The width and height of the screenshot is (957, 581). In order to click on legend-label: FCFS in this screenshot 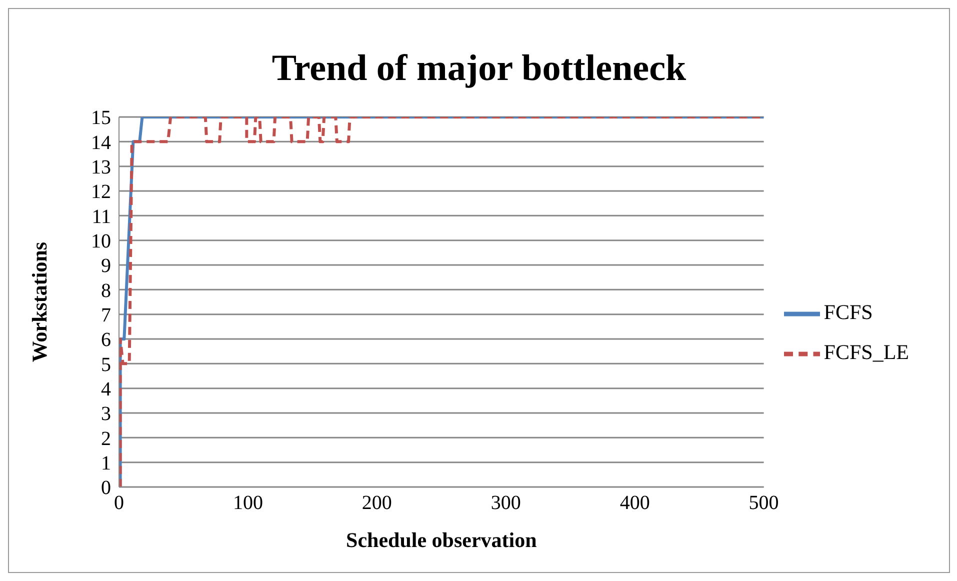, I will do `click(848, 312)`.